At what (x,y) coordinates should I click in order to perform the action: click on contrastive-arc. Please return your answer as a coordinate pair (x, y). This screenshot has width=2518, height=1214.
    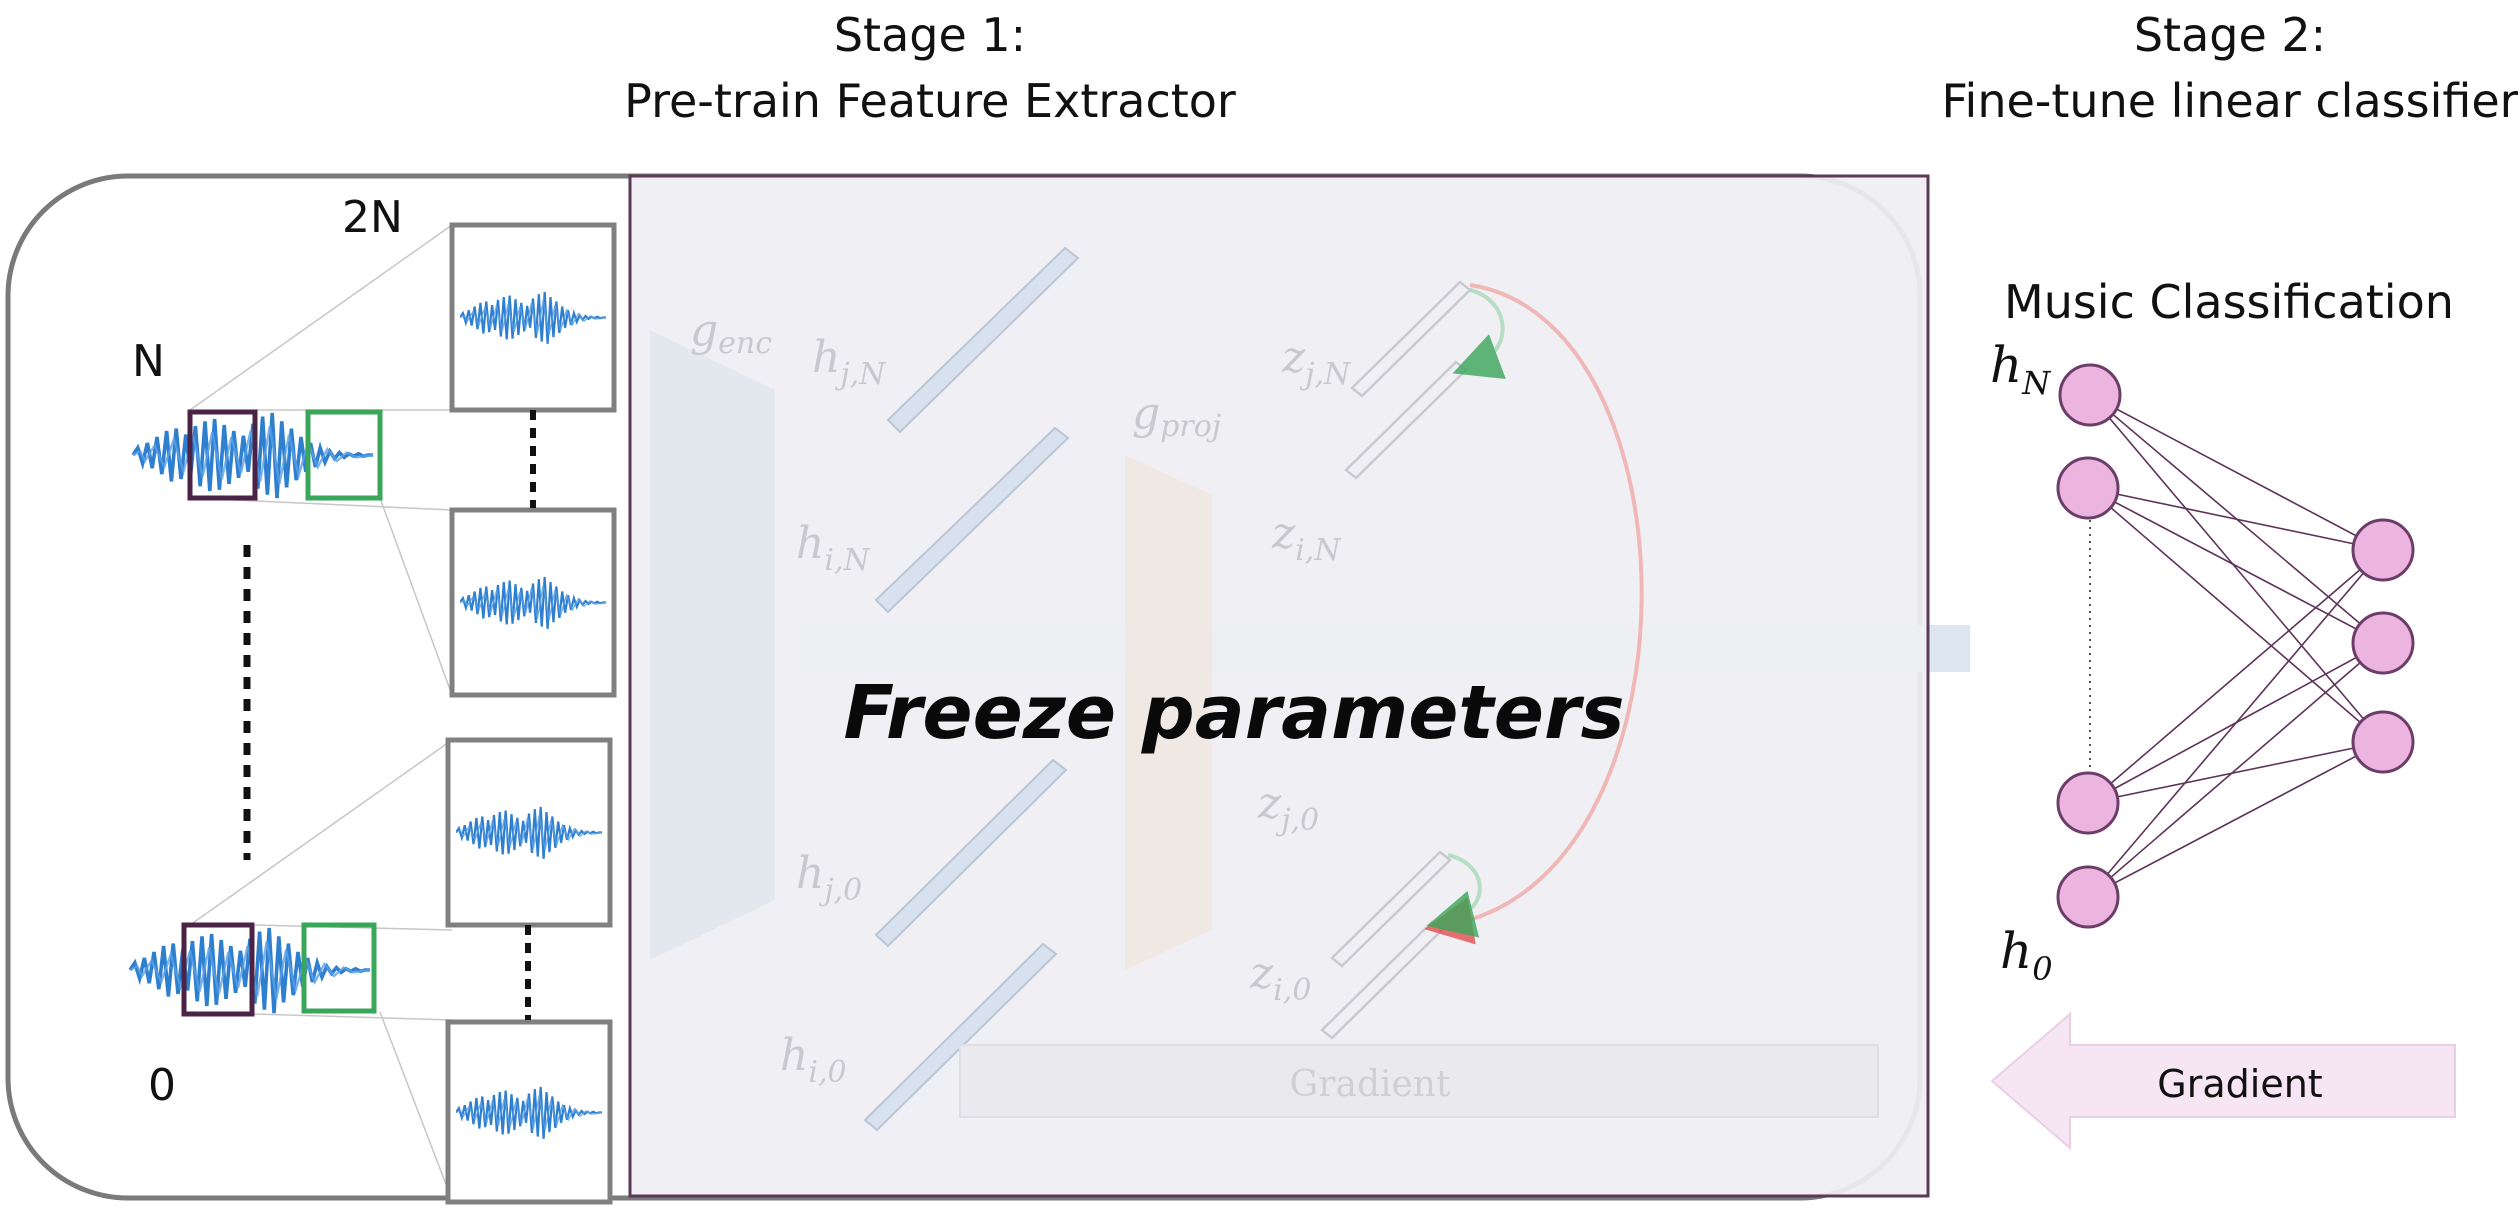
    Looking at the image, I should click on (1534, 614).